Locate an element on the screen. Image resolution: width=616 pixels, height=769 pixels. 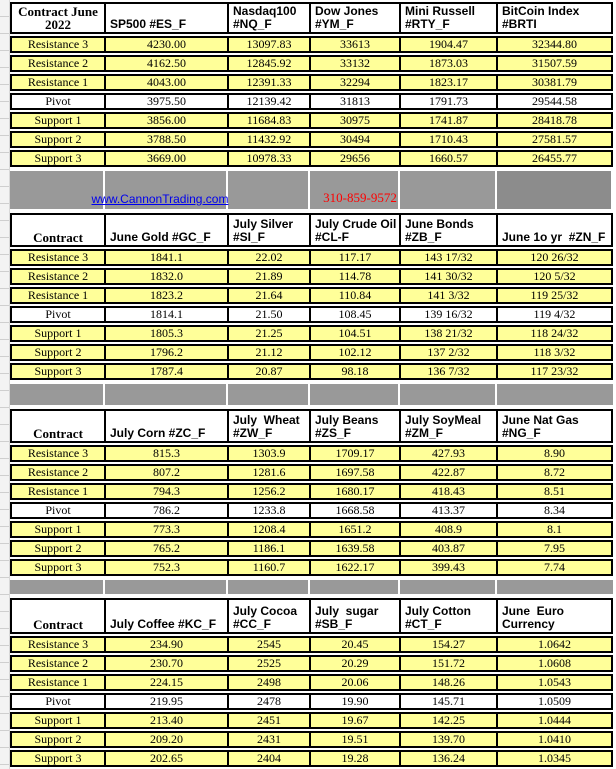
cannon-trading-link: www.CannonTrading.com is located at coordinates (160, 199).